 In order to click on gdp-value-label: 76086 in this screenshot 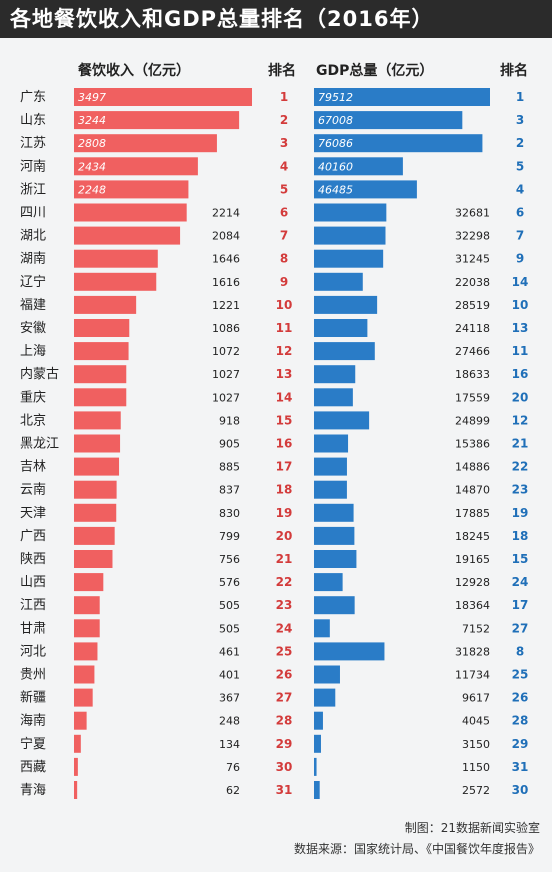, I will do `click(335, 143)`.